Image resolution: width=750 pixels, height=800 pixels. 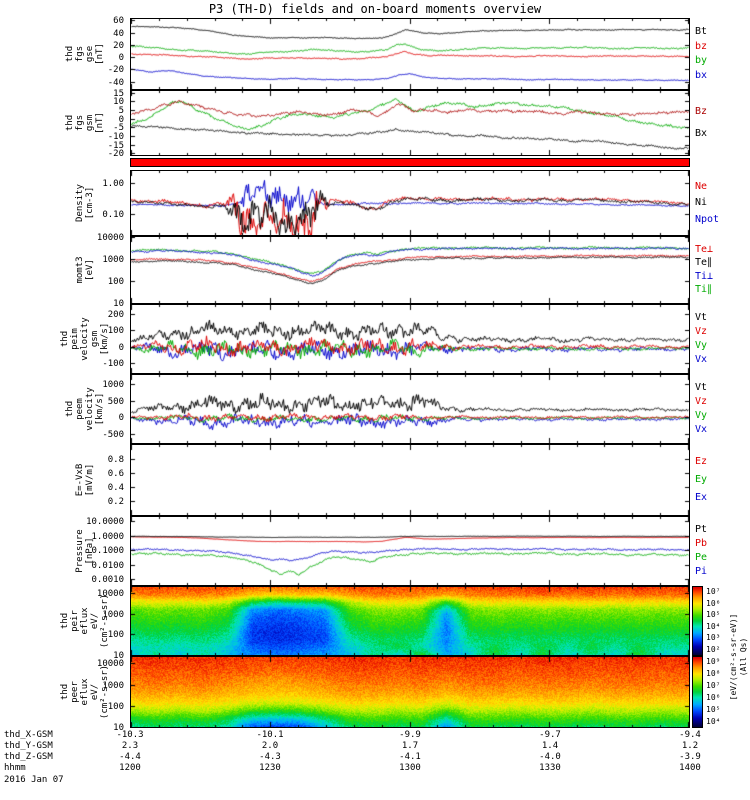 I want to click on series-legend-label: bx, so click(x=701, y=75).